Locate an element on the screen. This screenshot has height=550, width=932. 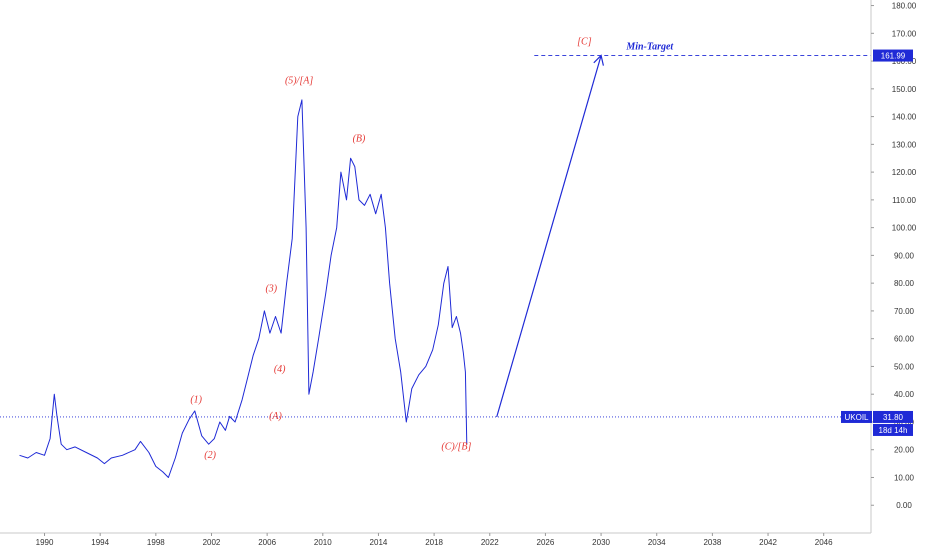
y-tick-label: 40.00 is located at coordinates (904, 394).